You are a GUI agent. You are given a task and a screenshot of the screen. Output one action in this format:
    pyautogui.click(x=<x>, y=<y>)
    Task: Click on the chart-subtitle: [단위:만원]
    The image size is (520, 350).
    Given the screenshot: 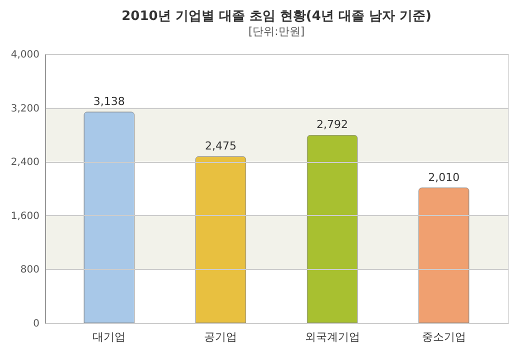 What is the action you would take?
    pyautogui.click(x=276, y=31)
    